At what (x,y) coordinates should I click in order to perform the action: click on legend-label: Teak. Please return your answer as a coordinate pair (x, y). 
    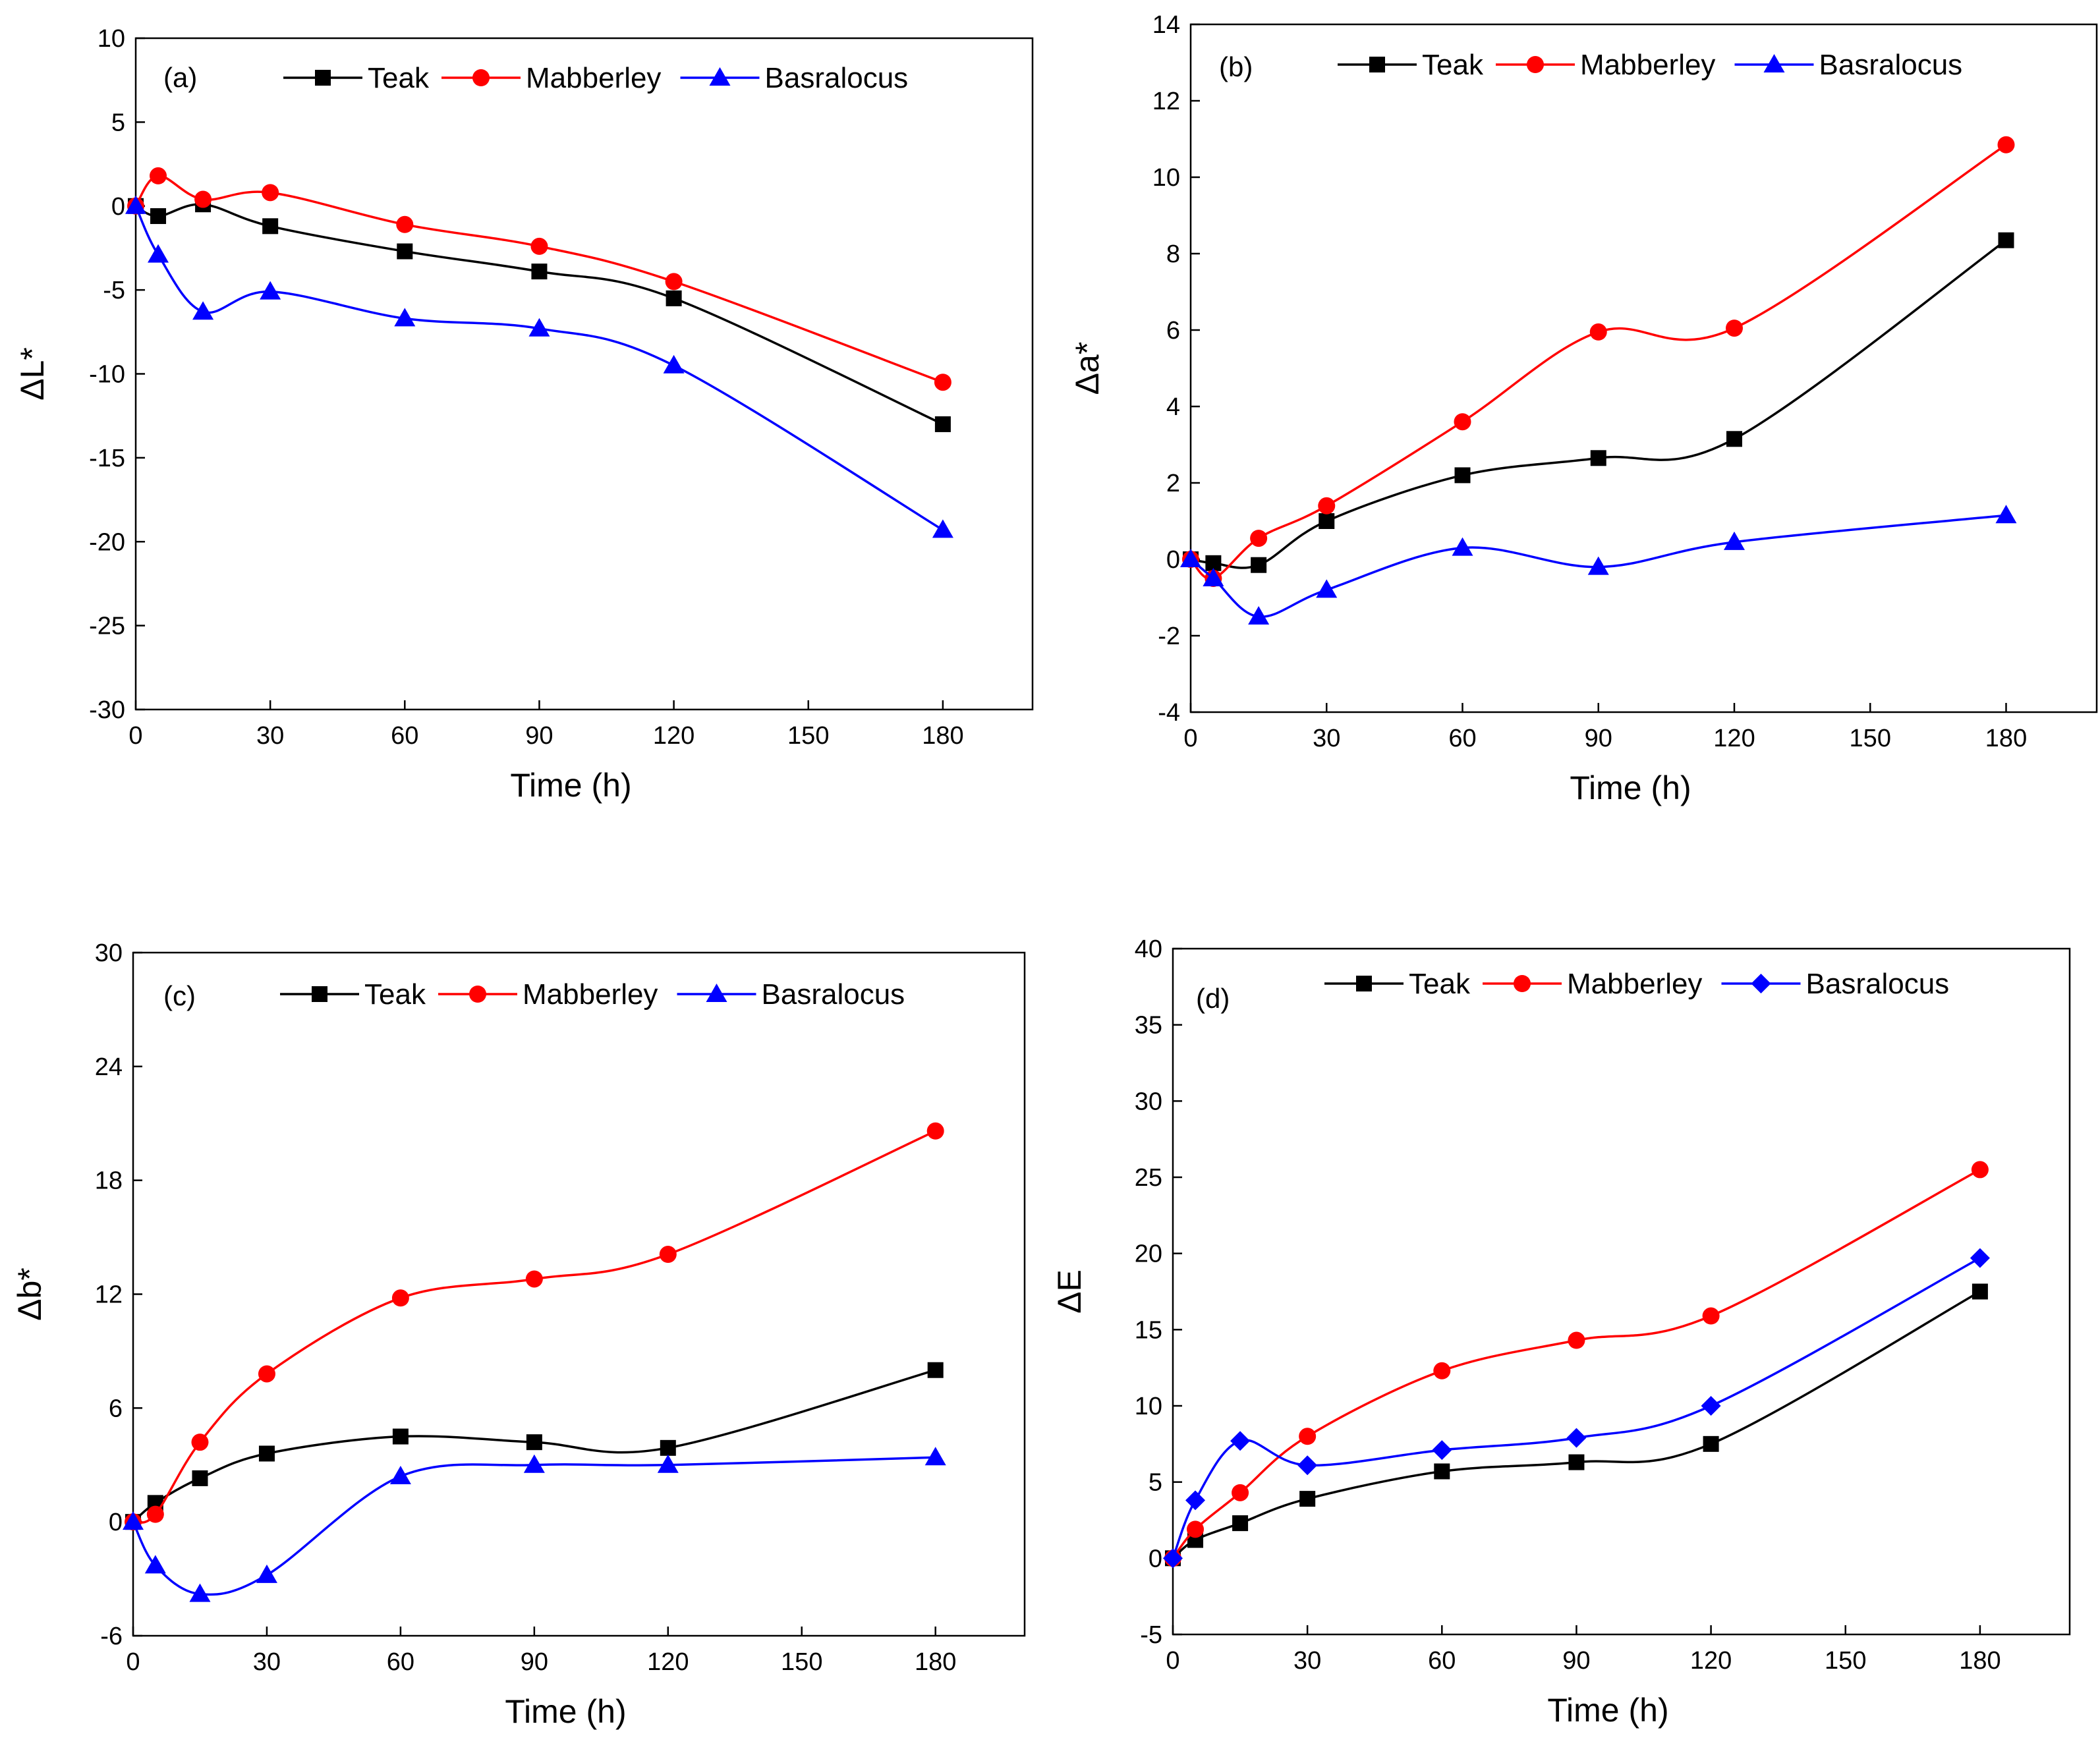
    Looking at the image, I should click on (399, 78).